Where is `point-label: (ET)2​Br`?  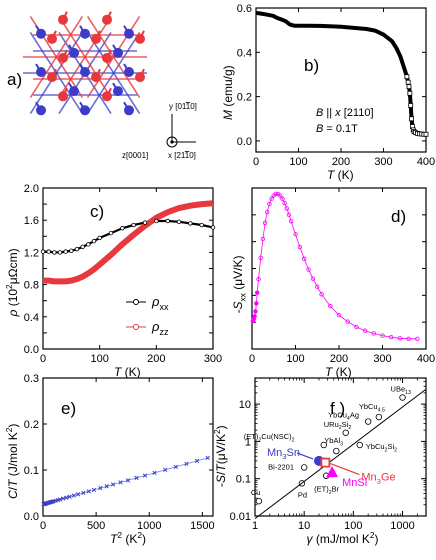
point-label: (ET)2​Br is located at coordinates (327, 490).